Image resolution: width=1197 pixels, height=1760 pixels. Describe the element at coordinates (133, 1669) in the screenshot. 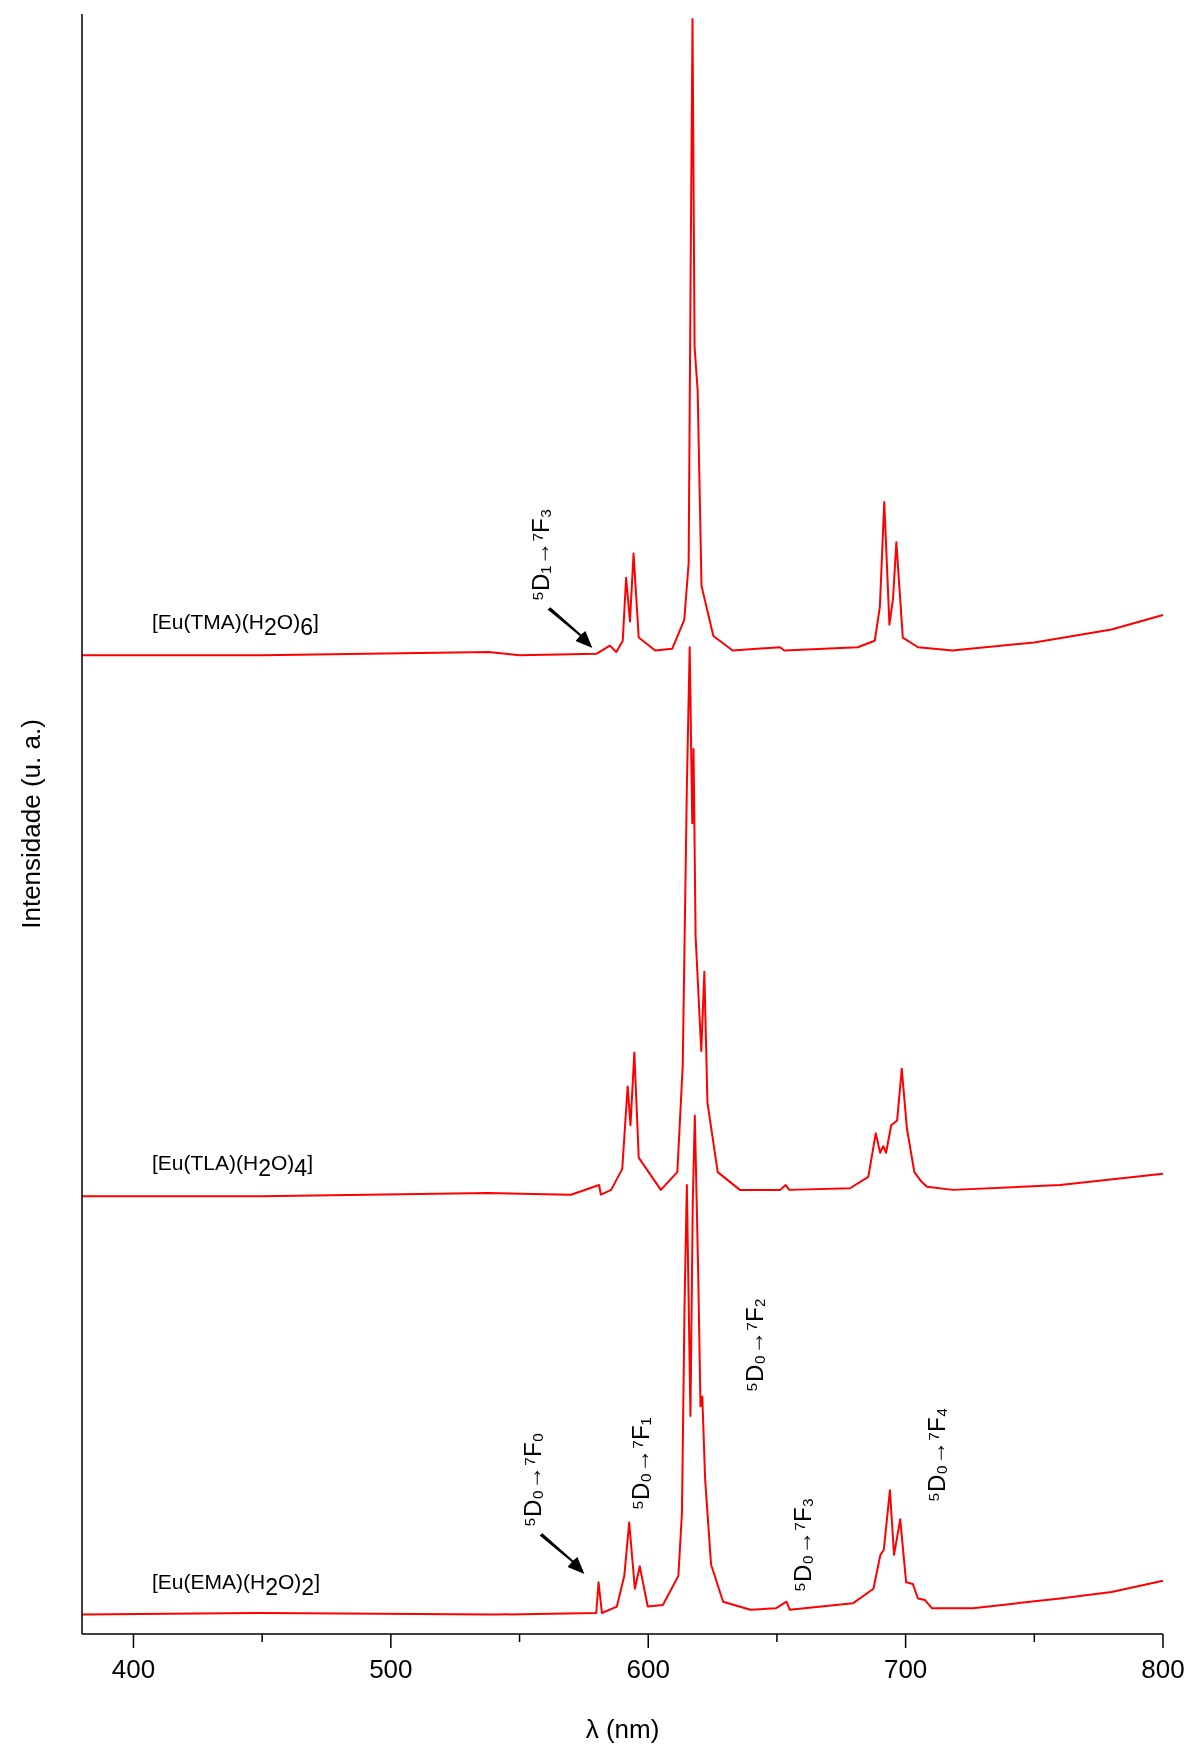

I see `x-tick-label: 400` at that location.